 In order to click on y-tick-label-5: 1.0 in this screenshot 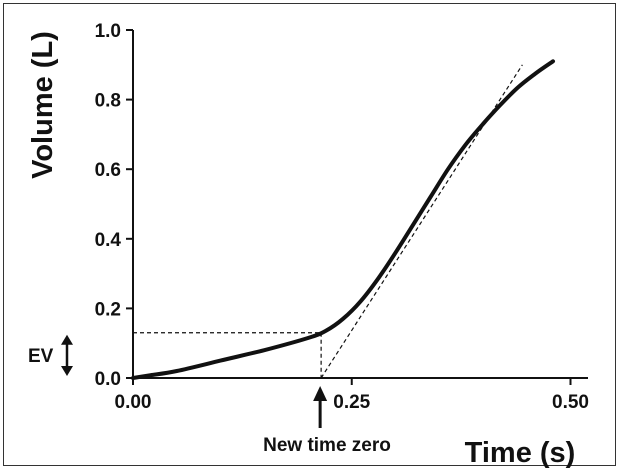, I will do `click(108, 31)`.